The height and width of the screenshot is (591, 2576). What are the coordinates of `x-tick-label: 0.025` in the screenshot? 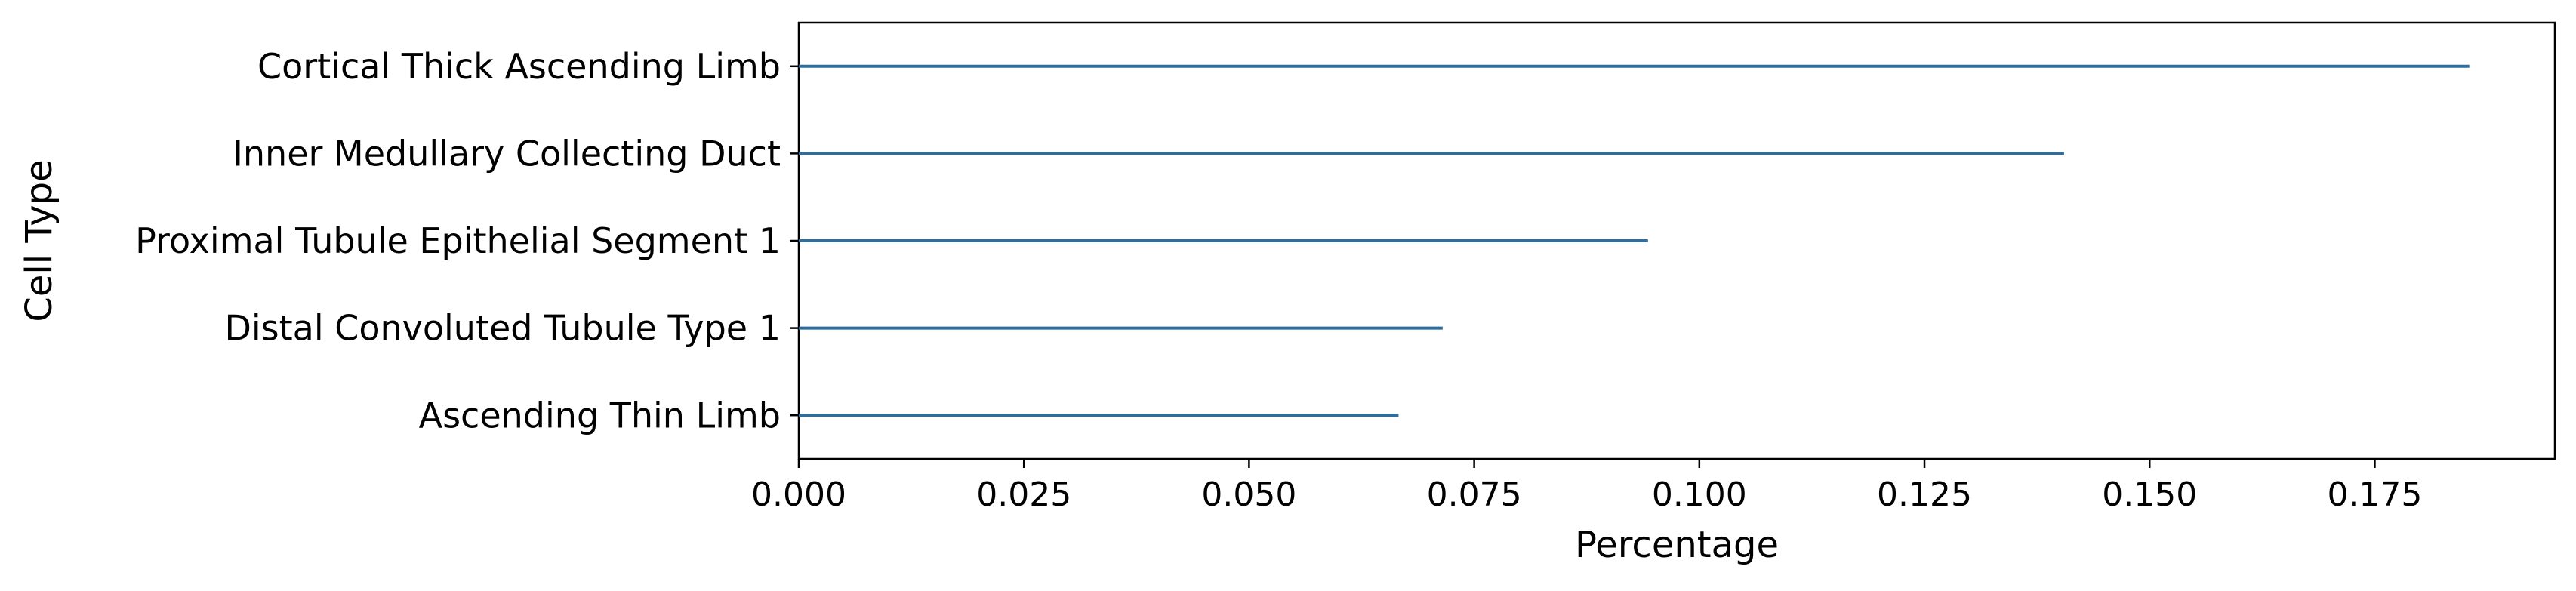 It's located at (1023, 495).